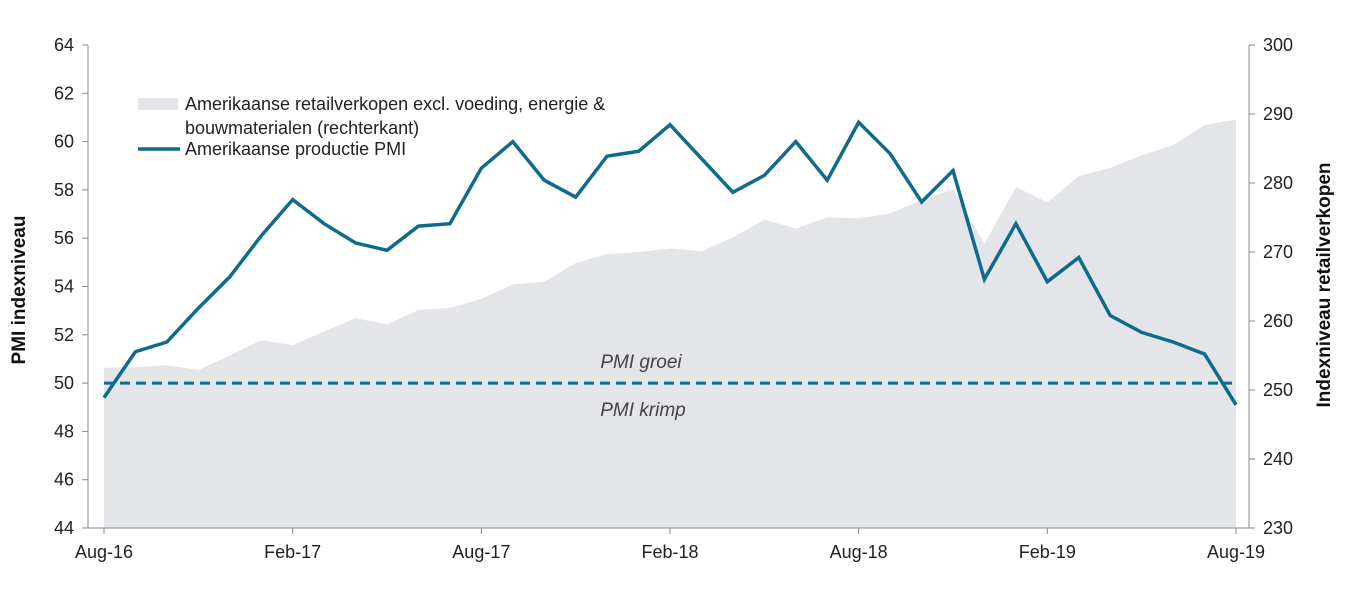 The height and width of the screenshot is (600, 1350). Describe the element at coordinates (158, 104) in the screenshot. I see `legend-area-swatch` at that location.